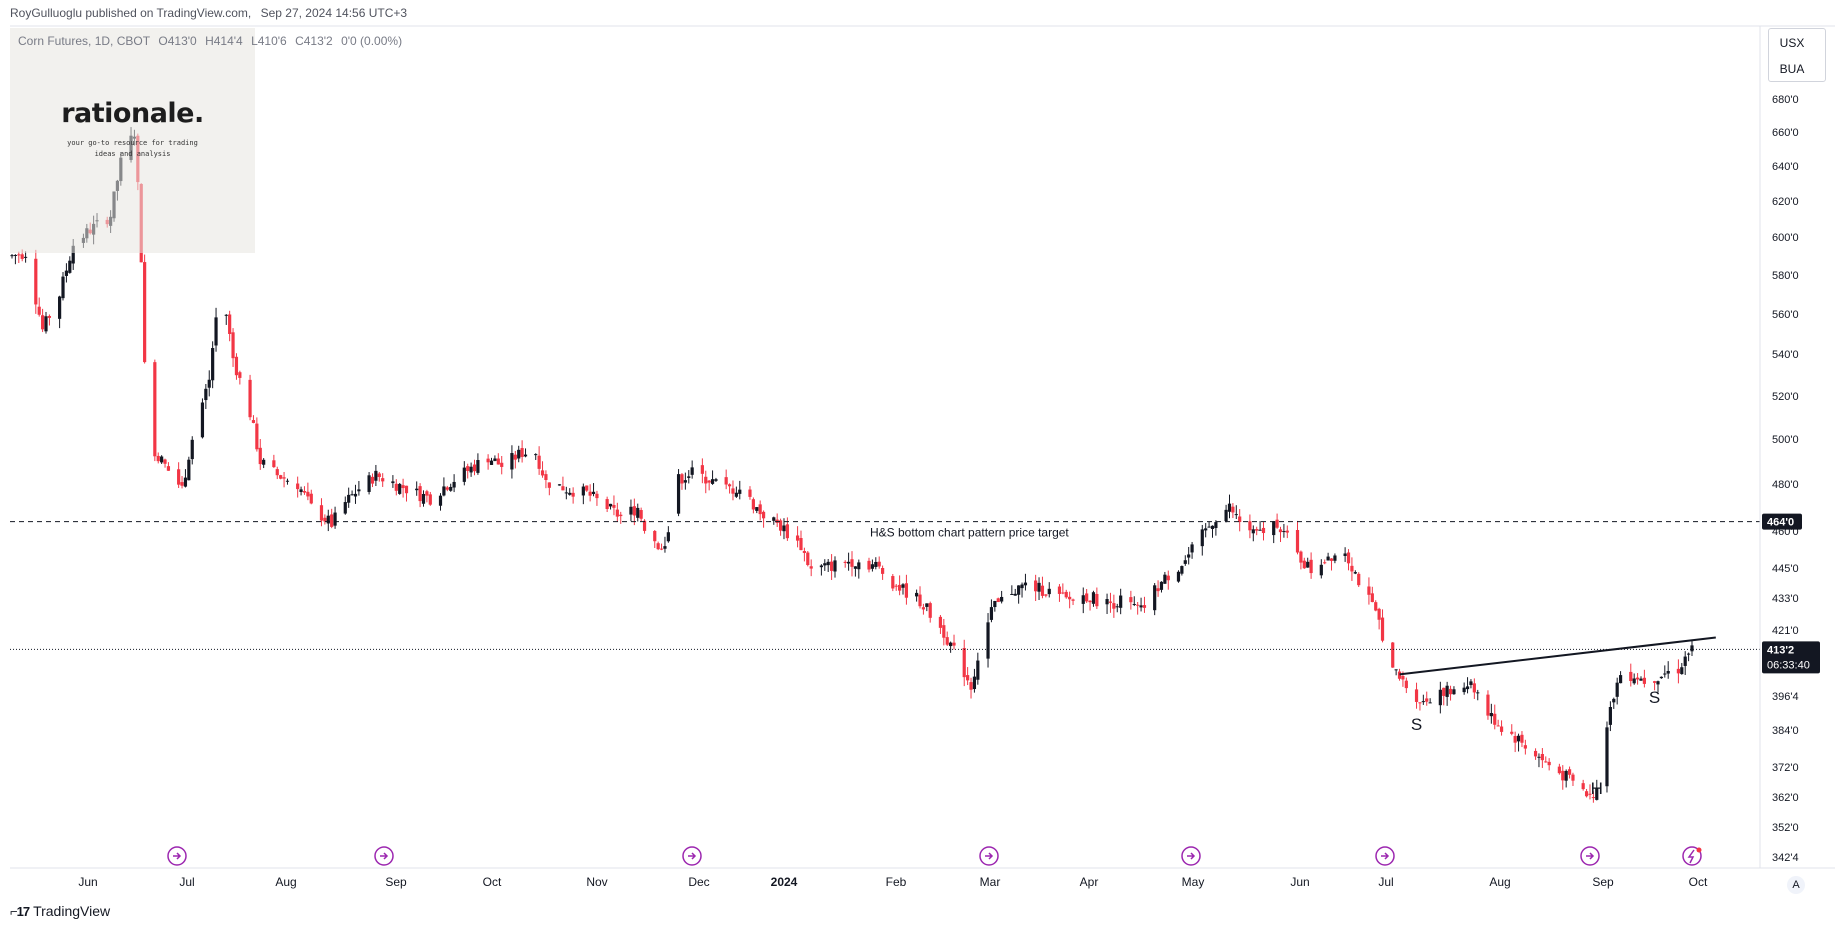  I want to click on watermark-logo-word: rationale., so click(132, 113).